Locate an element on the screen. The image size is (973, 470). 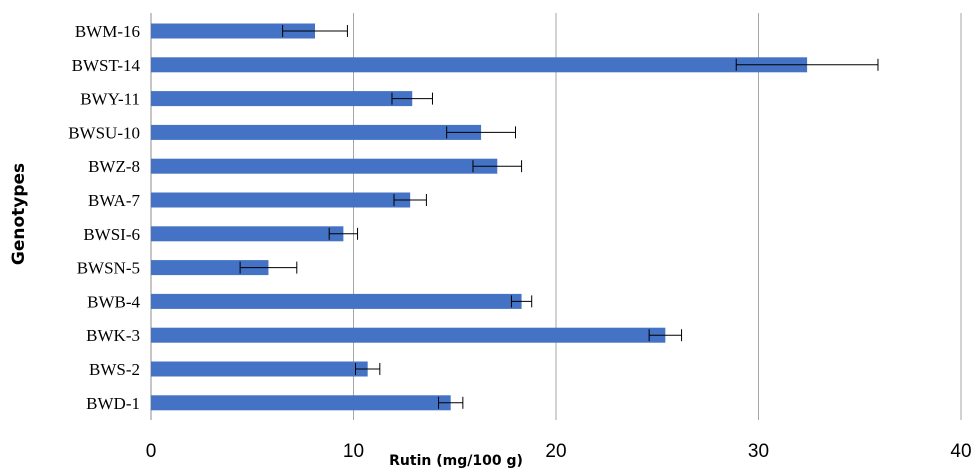
category-label-bwd-1: BWD-1 is located at coordinates (113, 403).